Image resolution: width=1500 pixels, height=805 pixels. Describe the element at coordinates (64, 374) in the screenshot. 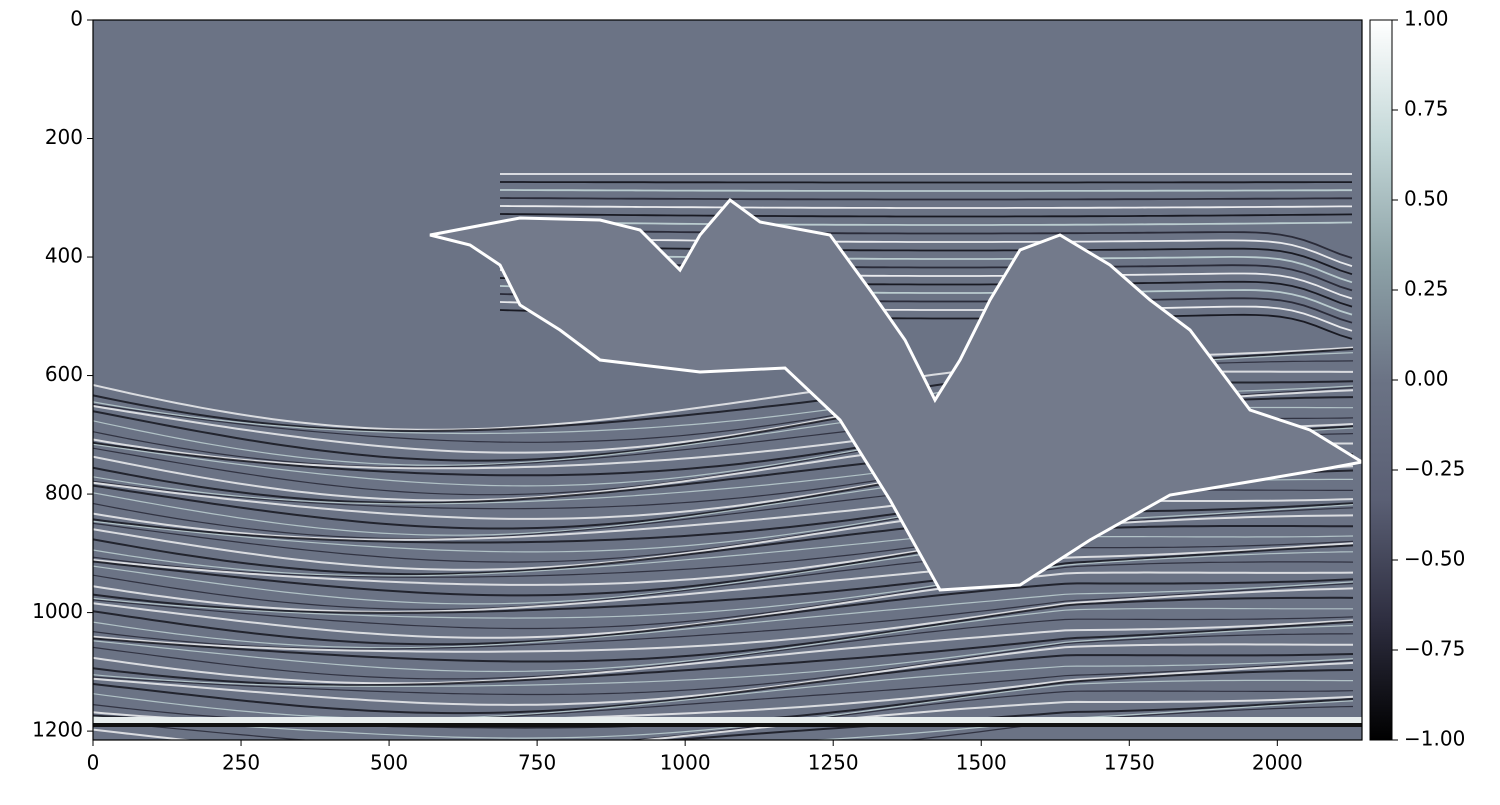

I see `y-tick-label: 600` at that location.